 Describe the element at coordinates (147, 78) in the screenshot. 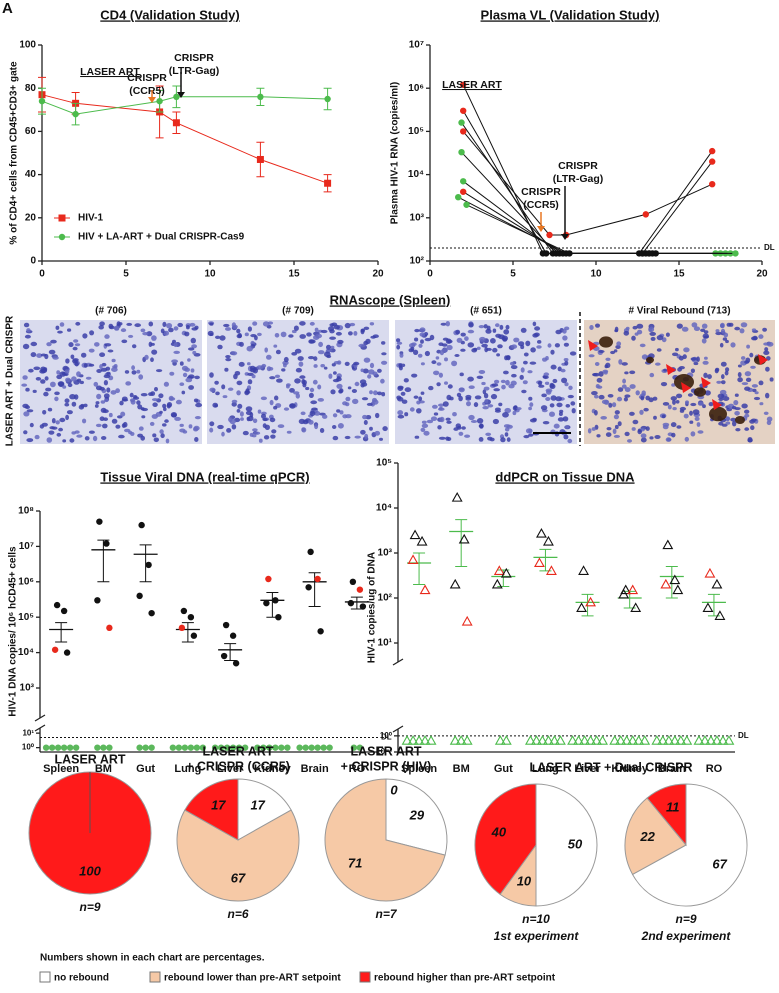

I see `annotation-line: CRISPR` at that location.